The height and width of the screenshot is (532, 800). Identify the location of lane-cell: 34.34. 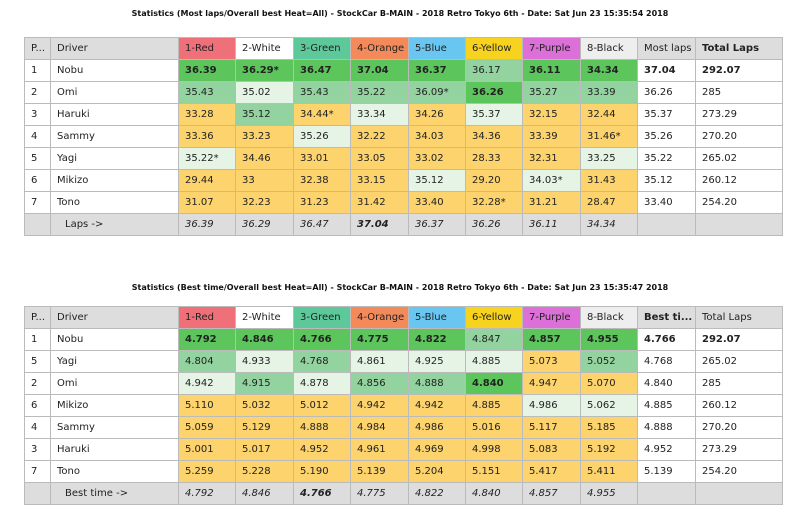
(609, 70).